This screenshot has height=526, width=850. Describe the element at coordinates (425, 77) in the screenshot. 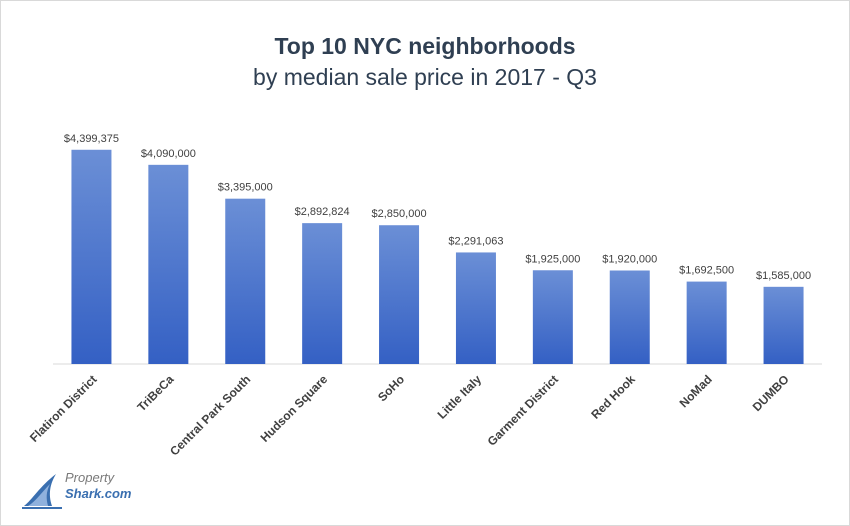

I see `chart-subtitle: by median sale price in 2017 - Q3` at that location.